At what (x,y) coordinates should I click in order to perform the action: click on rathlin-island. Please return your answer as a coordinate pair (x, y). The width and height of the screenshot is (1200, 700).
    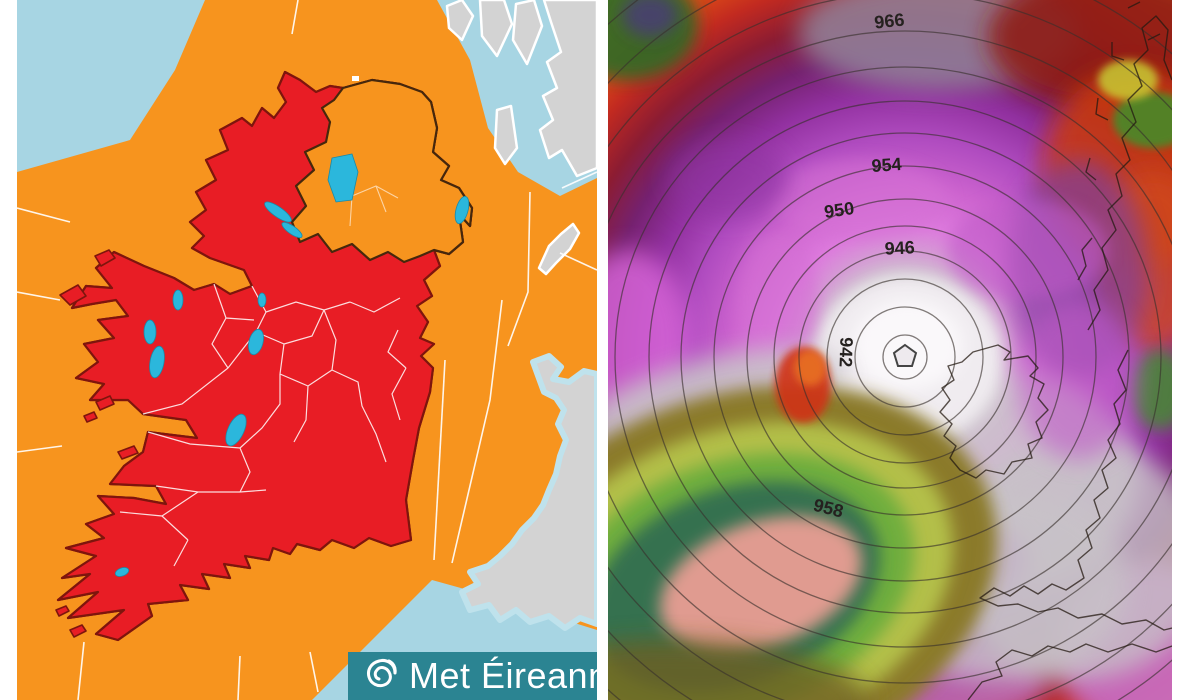
    Looking at the image, I should click on (355, 78).